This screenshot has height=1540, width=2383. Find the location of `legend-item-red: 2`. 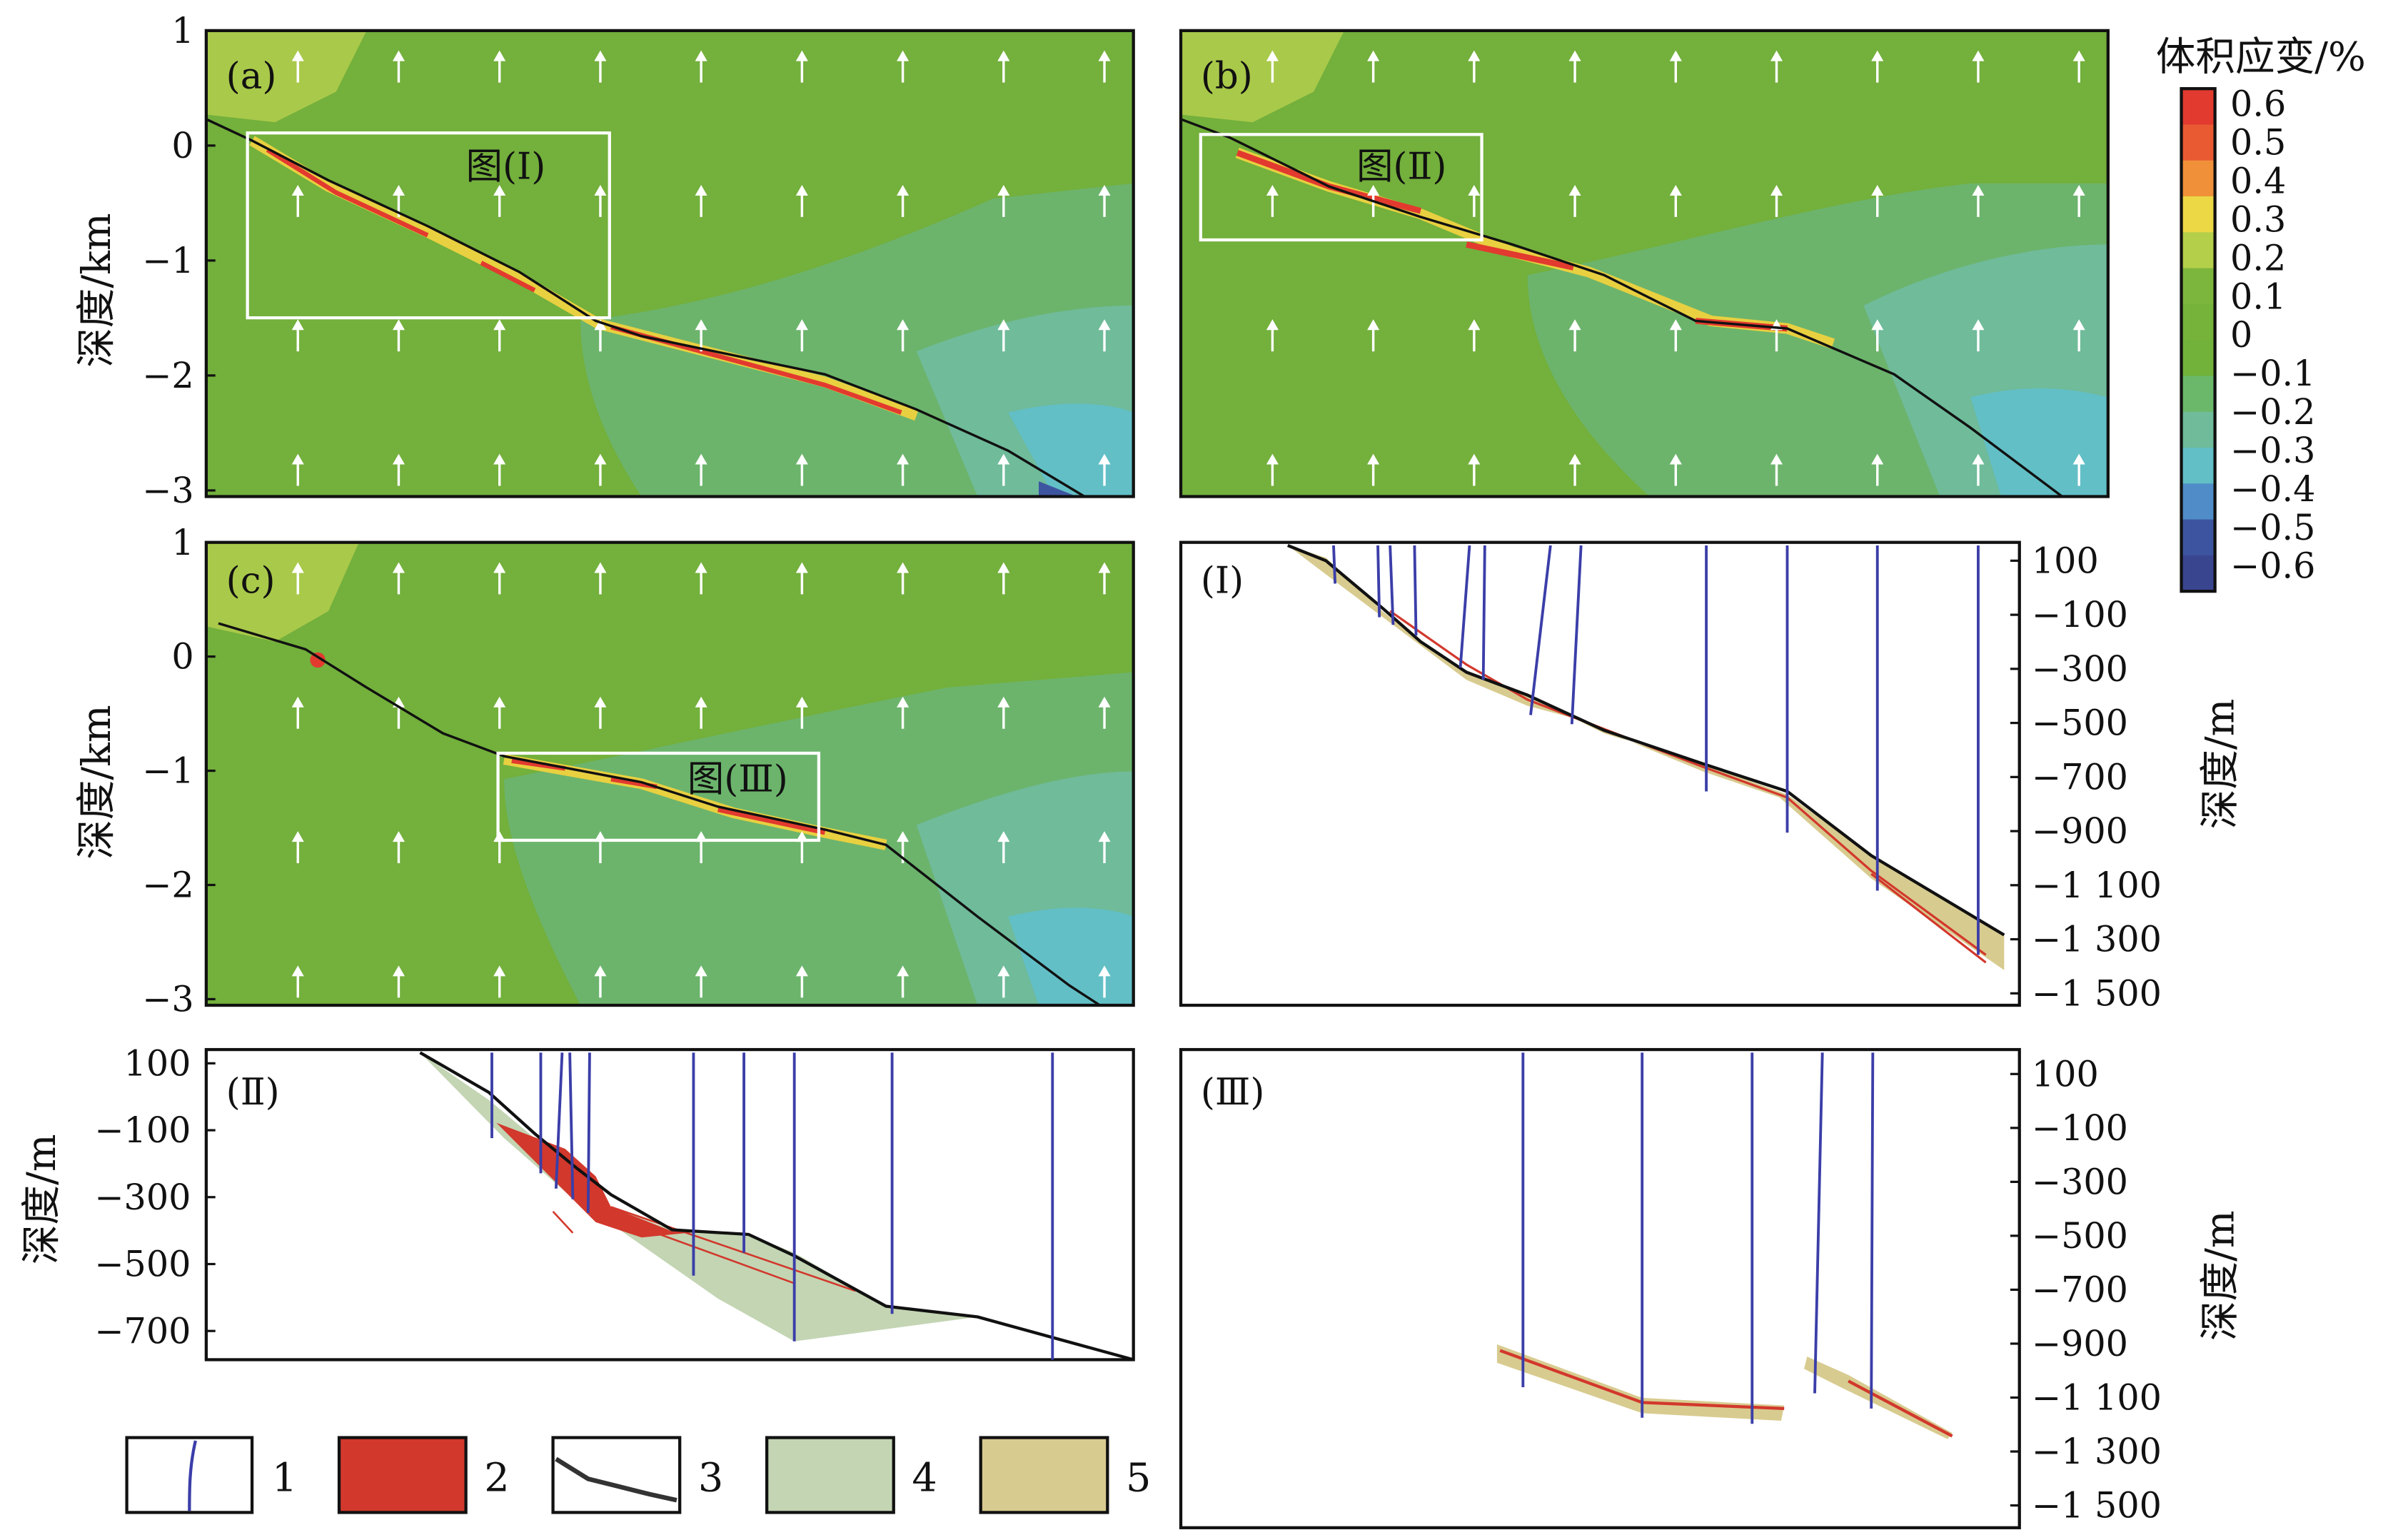

legend-item-red: 2 is located at coordinates (424, 1475).